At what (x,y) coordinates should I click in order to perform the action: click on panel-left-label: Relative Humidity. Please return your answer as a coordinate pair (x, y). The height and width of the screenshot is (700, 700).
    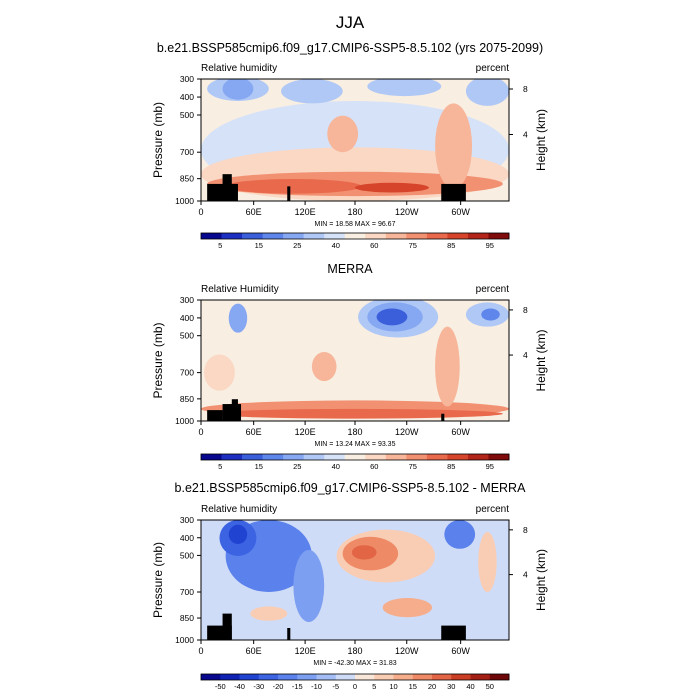
    Looking at the image, I should click on (240, 289).